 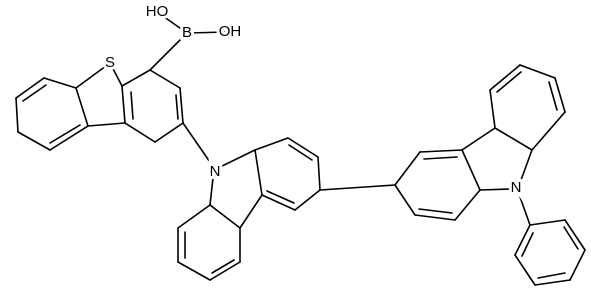 I want to click on atom-label: B, so click(x=187, y=32).